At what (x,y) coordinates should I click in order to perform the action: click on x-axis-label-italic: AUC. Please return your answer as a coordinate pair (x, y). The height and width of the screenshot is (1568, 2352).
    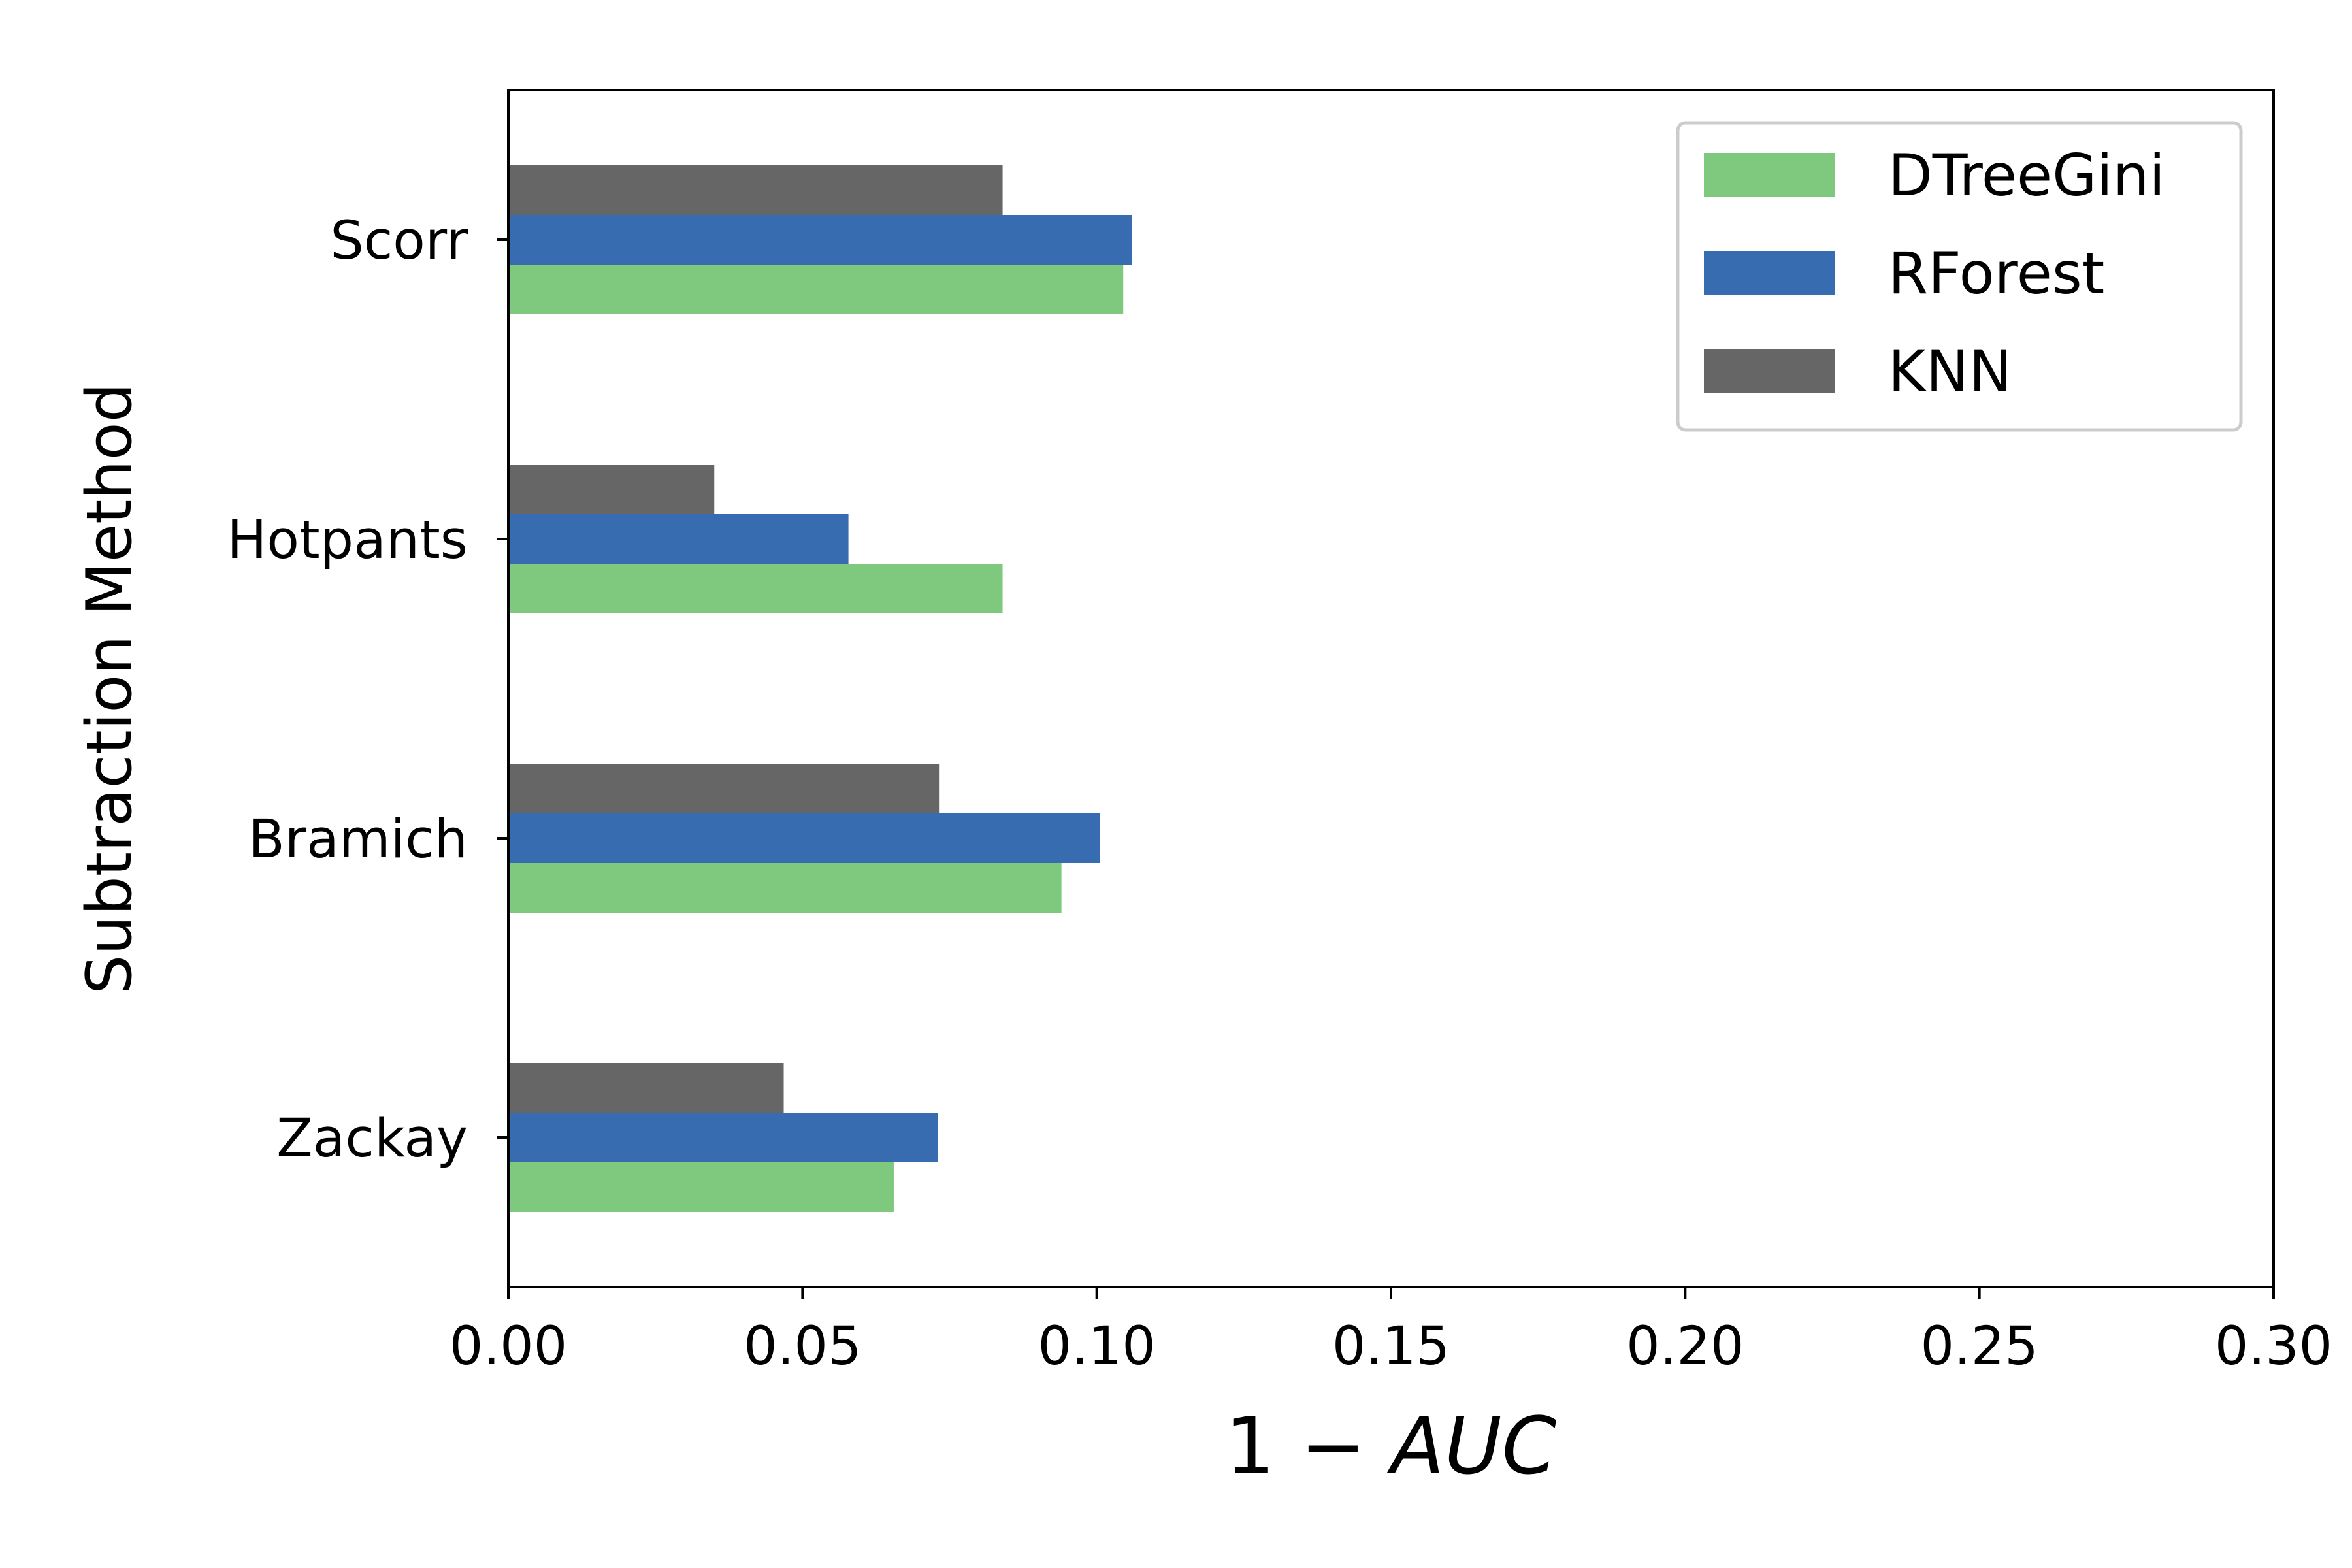
    Looking at the image, I should click on (1471, 1446).